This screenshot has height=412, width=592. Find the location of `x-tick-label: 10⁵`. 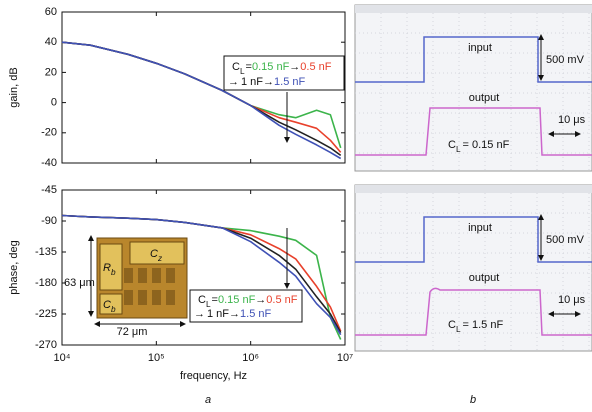

x-tick-label: 10⁵ is located at coordinates (156, 358).